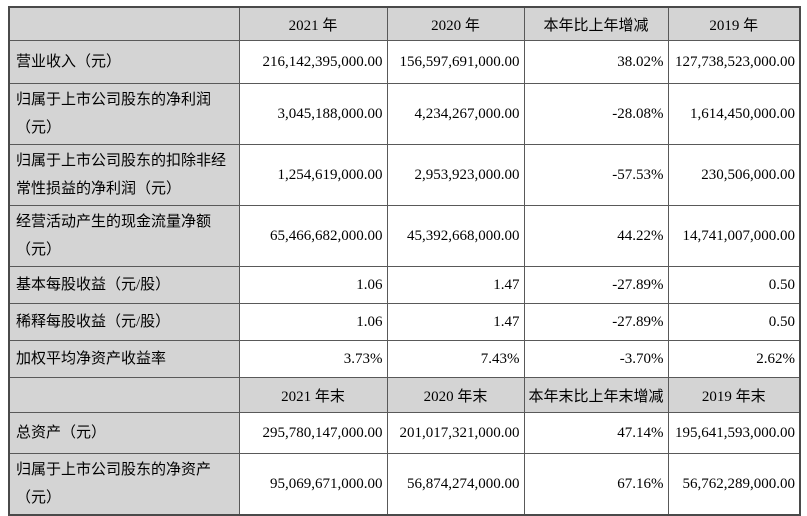  Describe the element at coordinates (124, 62) in the screenshot. I see `row-label: 营业收入（元）` at that location.